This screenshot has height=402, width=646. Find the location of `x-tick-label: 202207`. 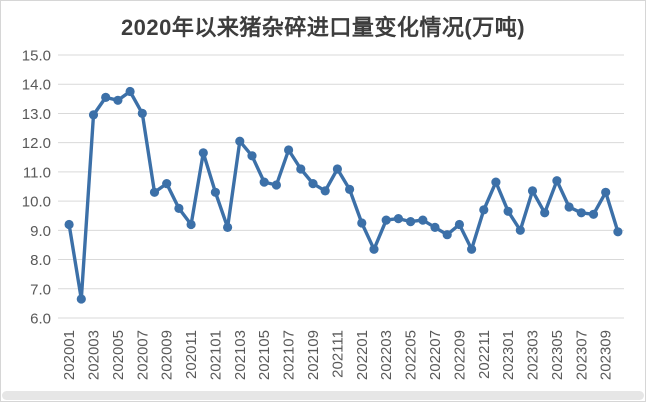

x-tick-label: 202207 is located at coordinates (435, 355).